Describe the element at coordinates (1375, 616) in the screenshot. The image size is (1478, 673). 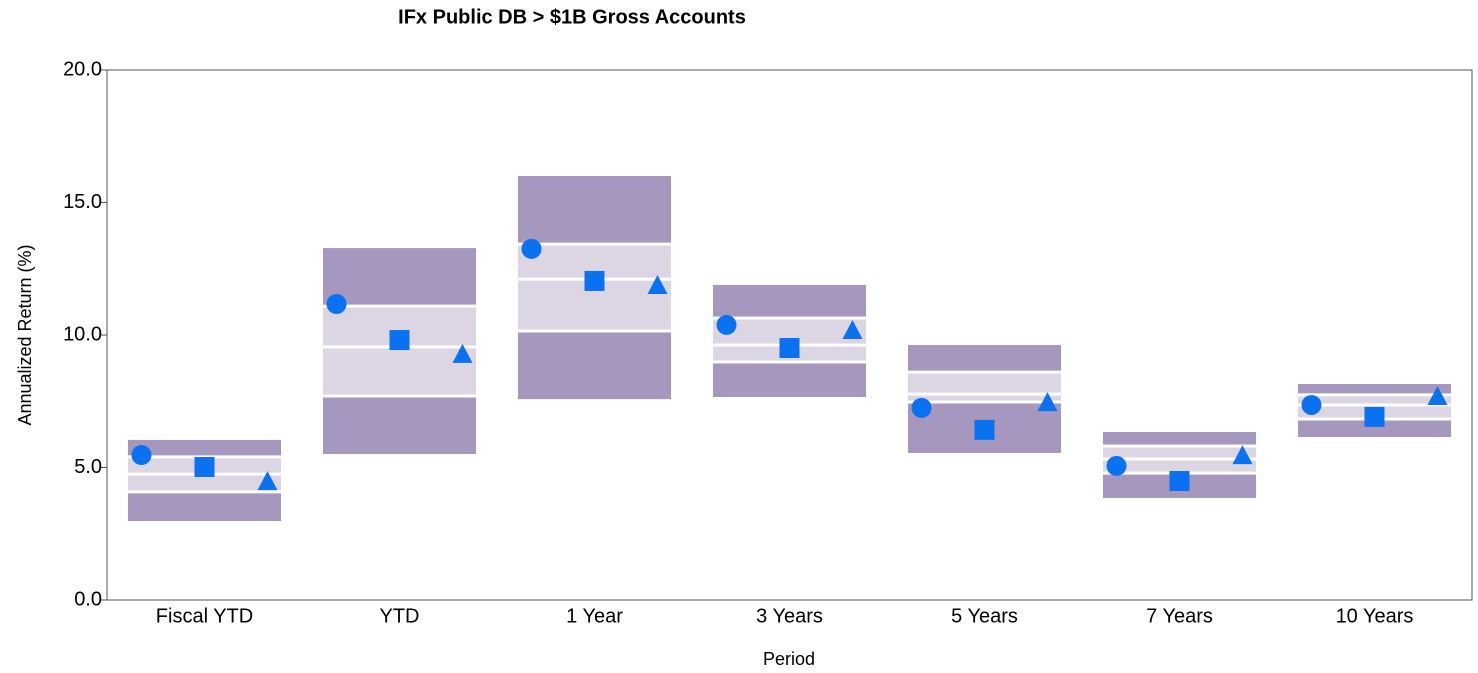
I see `x-tick-label: 10 Years` at that location.